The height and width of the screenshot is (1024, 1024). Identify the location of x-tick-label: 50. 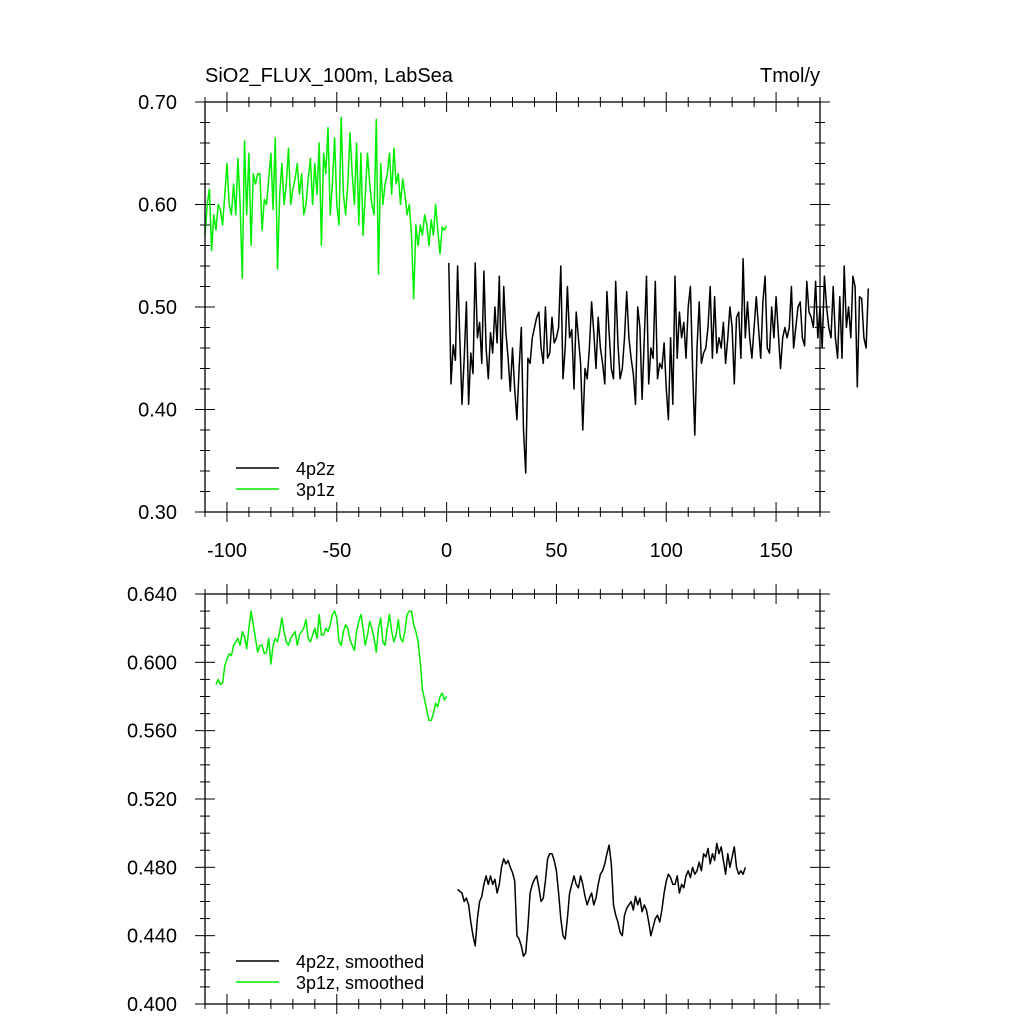
(556, 551).